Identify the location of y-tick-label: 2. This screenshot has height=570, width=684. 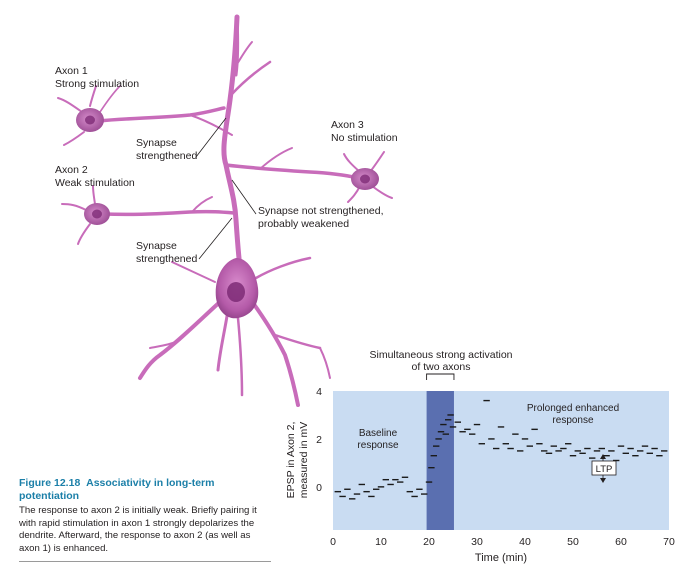
(319, 440).